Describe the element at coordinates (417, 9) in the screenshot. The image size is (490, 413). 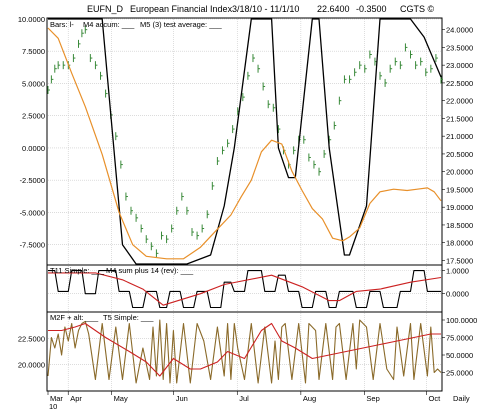
I see `header-copyright: CGTS ©` at that location.